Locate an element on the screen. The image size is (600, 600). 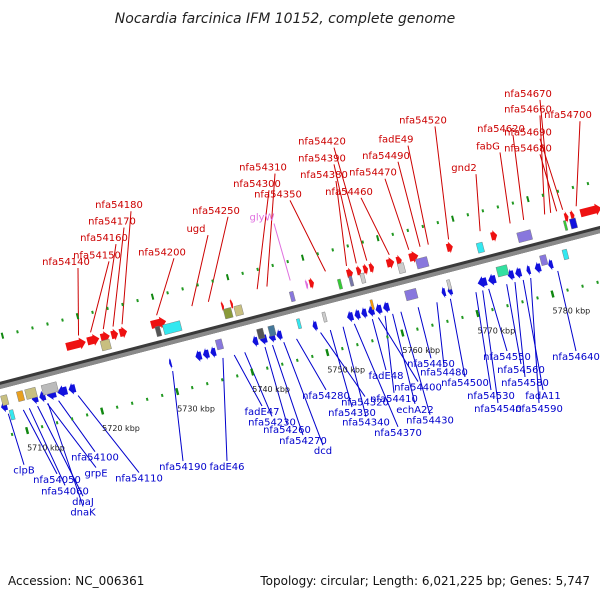
gene-label-minus: nfa54540 is located at coordinates (498, 409).